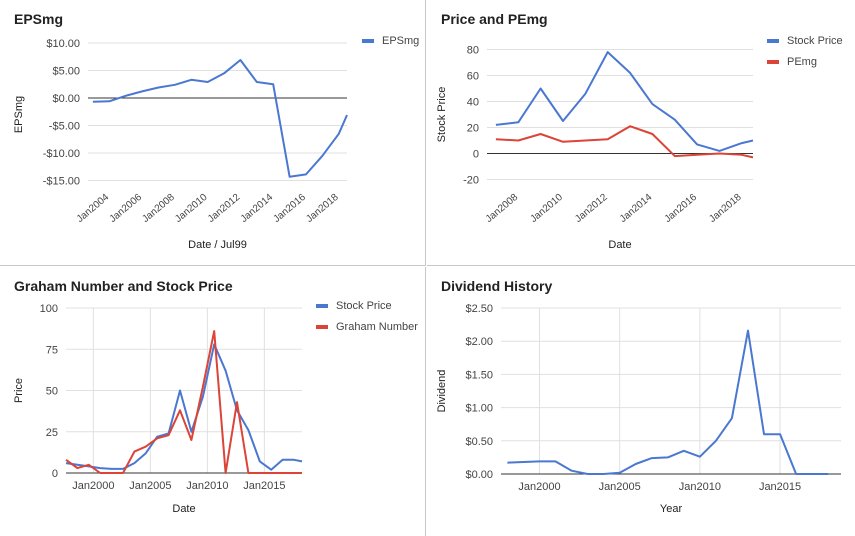 Image resolution: width=855 pixels, height=536 pixels. What do you see at coordinates (217, 245) in the screenshot?
I see `x-axis-title: Date / Jul99` at bounding box center [217, 245].